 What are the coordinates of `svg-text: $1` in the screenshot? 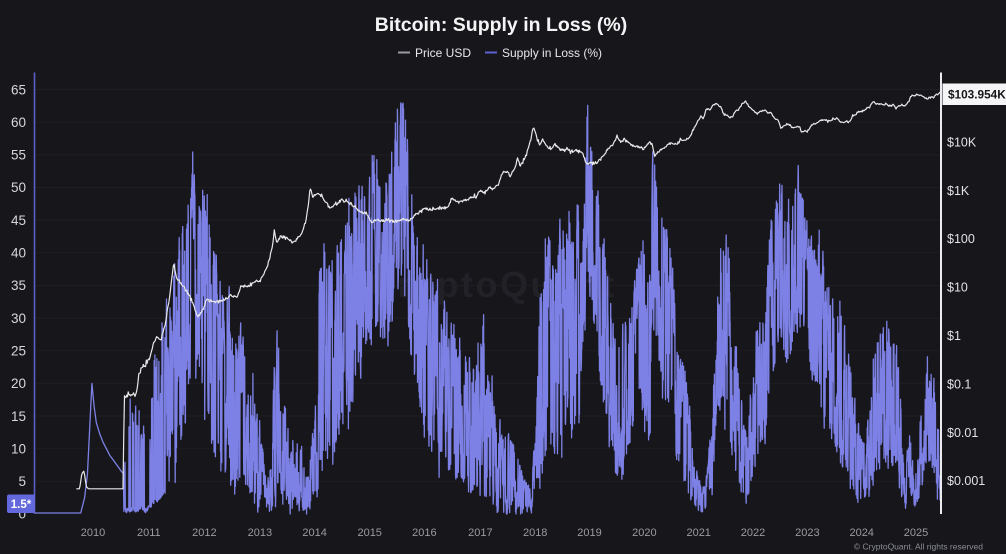 It's located at (954, 336).